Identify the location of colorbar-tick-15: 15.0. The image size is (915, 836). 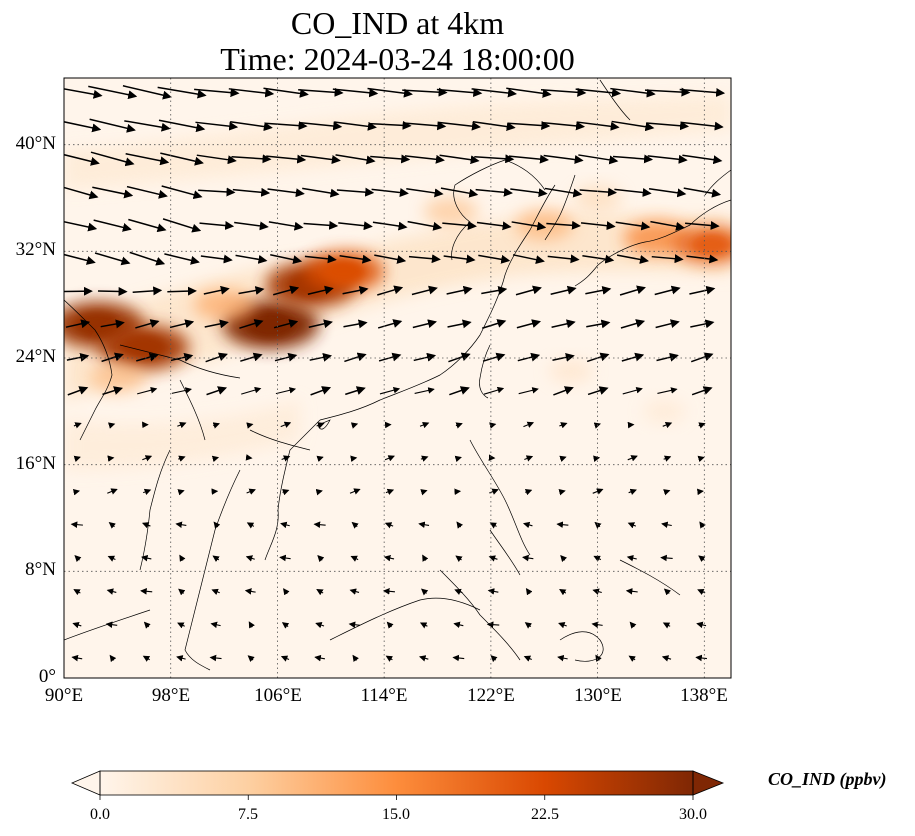
(396, 814).